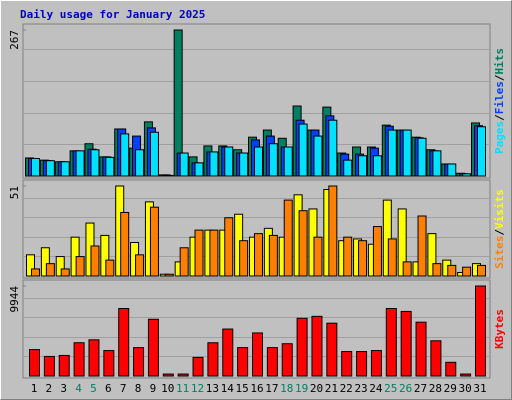 This screenshot has height=400, width=512. What do you see at coordinates (450, 388) in the screenshot?
I see `x-tick-label: 29` at bounding box center [450, 388].